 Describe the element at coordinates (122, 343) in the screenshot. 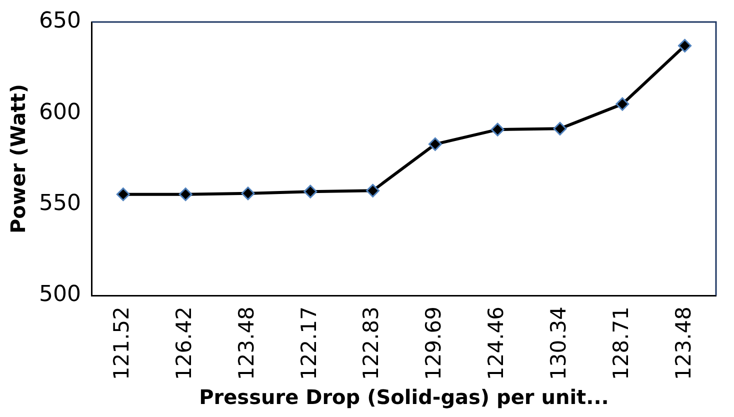

I see `x-tick-label: 121.52` at that location.